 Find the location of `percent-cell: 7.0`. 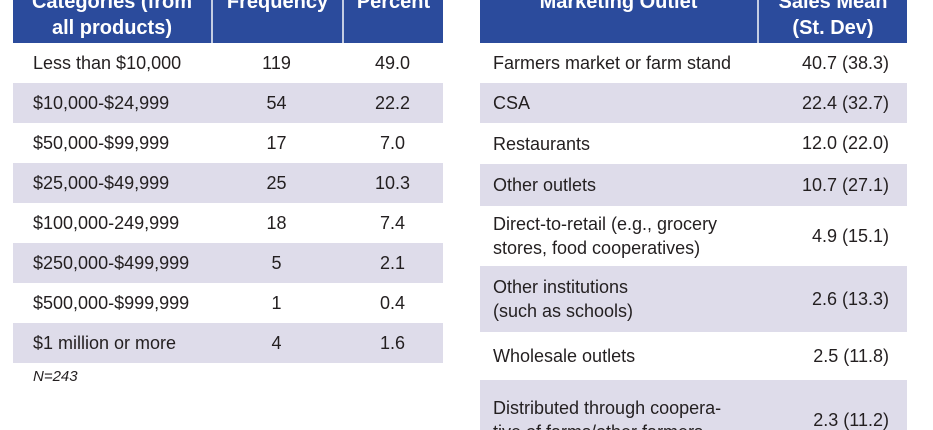

percent-cell: 7.0 is located at coordinates (392, 143).